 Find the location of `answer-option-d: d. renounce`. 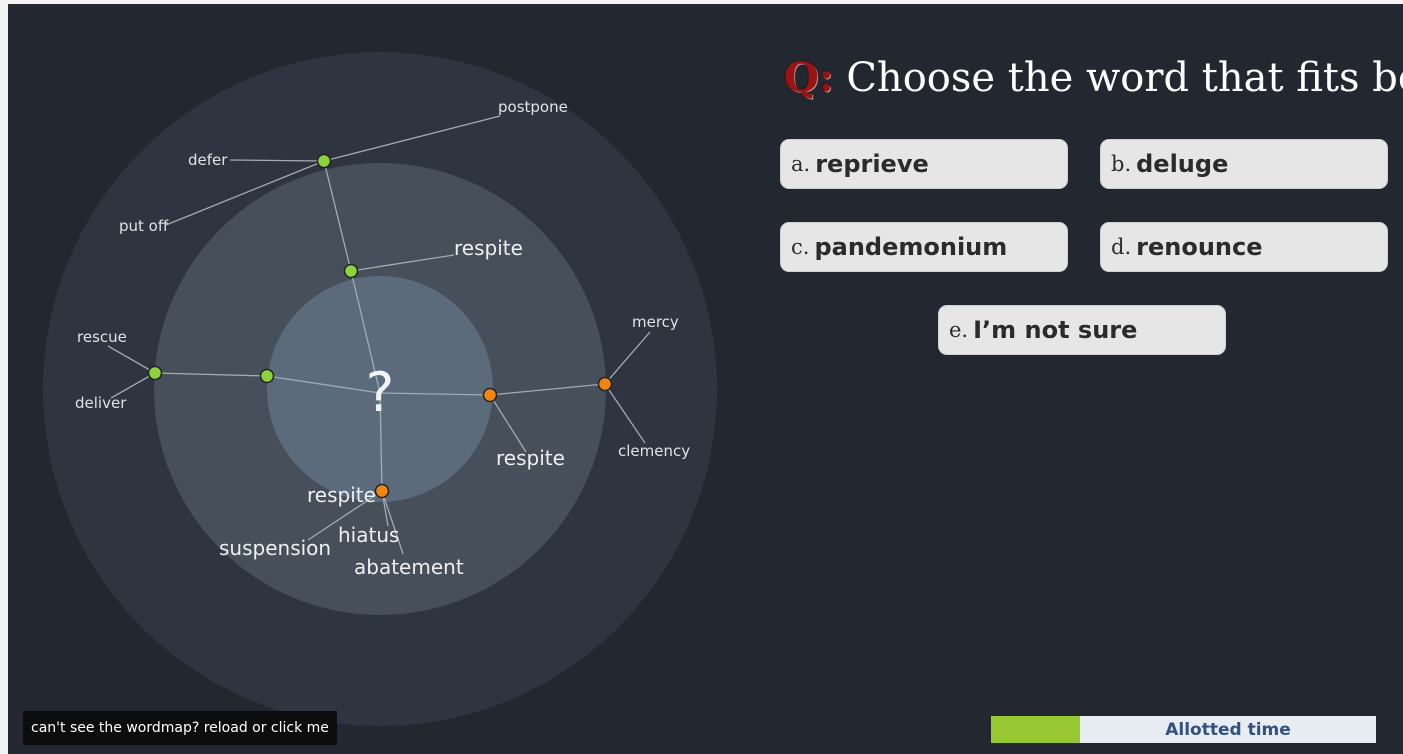

answer-option-d: d. renounce is located at coordinates (1244, 247).